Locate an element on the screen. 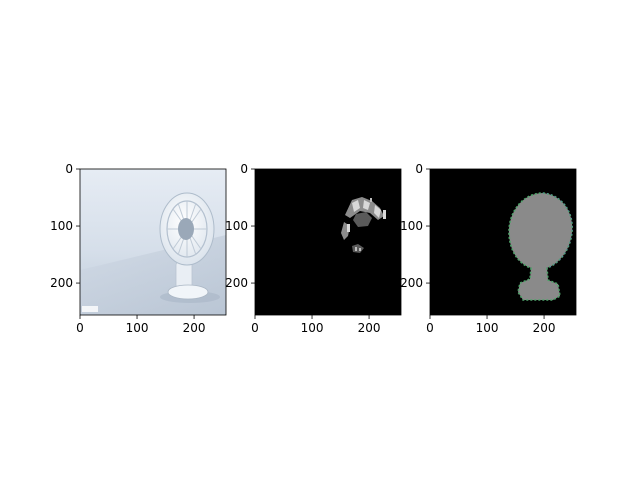  photo-content is located at coordinates (153, 242).